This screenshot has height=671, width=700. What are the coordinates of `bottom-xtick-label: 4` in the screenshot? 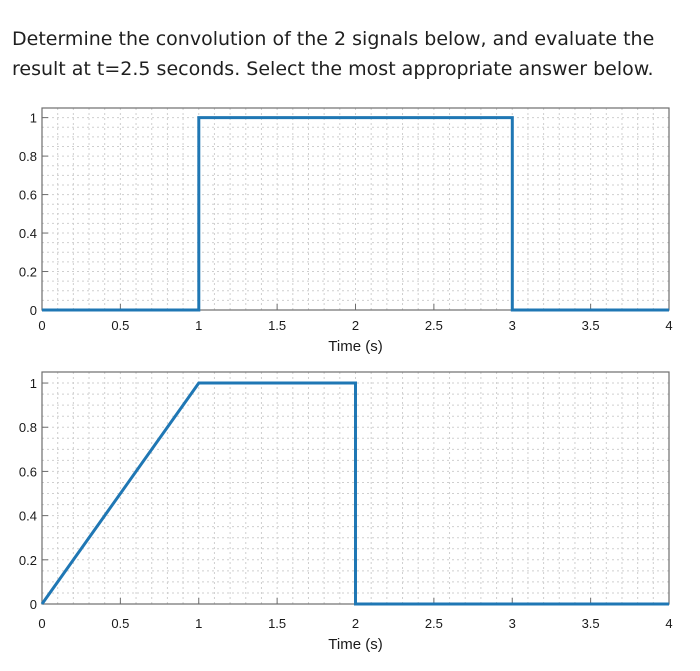 It's located at (668, 623).